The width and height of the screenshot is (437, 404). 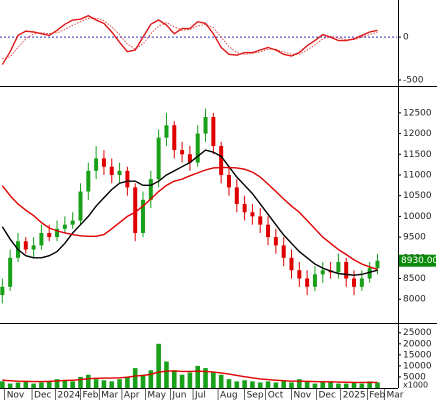 What do you see at coordinates (417, 217) in the screenshot?
I see `y-tick-label: 10000` at bounding box center [417, 217].